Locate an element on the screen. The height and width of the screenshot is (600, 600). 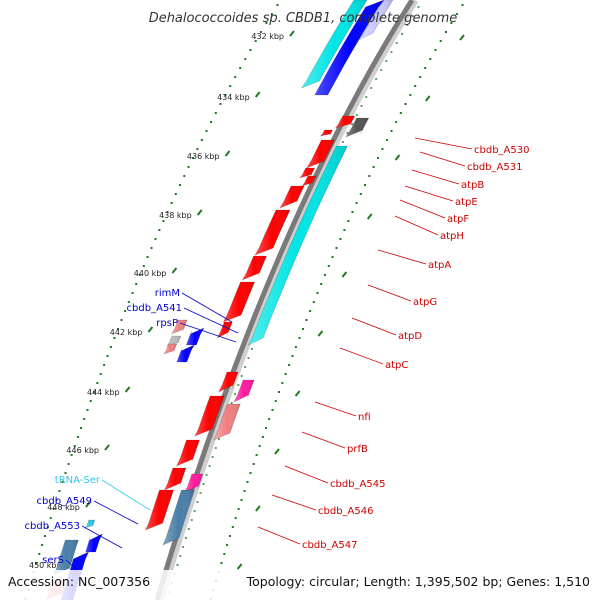
gene-label: rimM is located at coordinates (167, 293).